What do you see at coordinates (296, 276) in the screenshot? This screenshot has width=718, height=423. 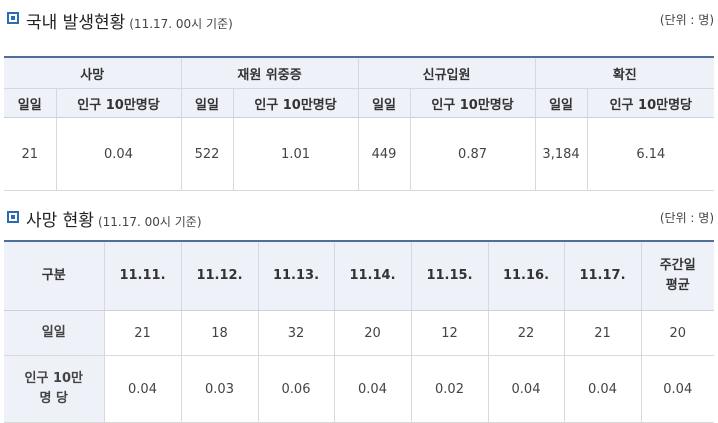 I see `header-date: 11.13.` at bounding box center [296, 276].